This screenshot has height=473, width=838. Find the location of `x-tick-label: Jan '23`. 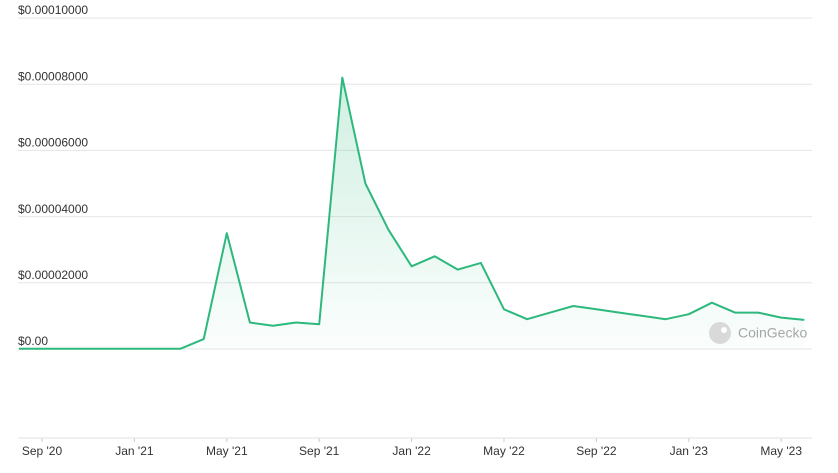

x-tick-label: Jan '23 is located at coordinates (689, 451).